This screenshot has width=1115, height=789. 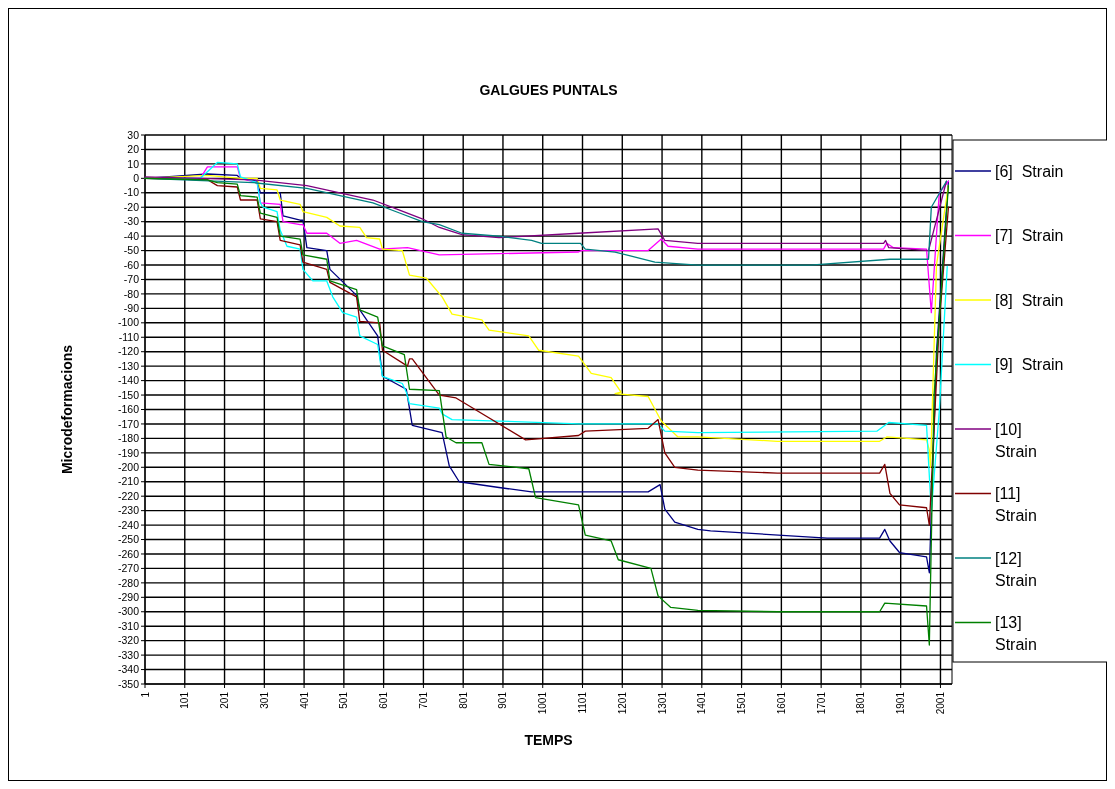 What do you see at coordinates (264, 700) in the screenshot?
I see `x-tick-label: 301` at bounding box center [264, 700].